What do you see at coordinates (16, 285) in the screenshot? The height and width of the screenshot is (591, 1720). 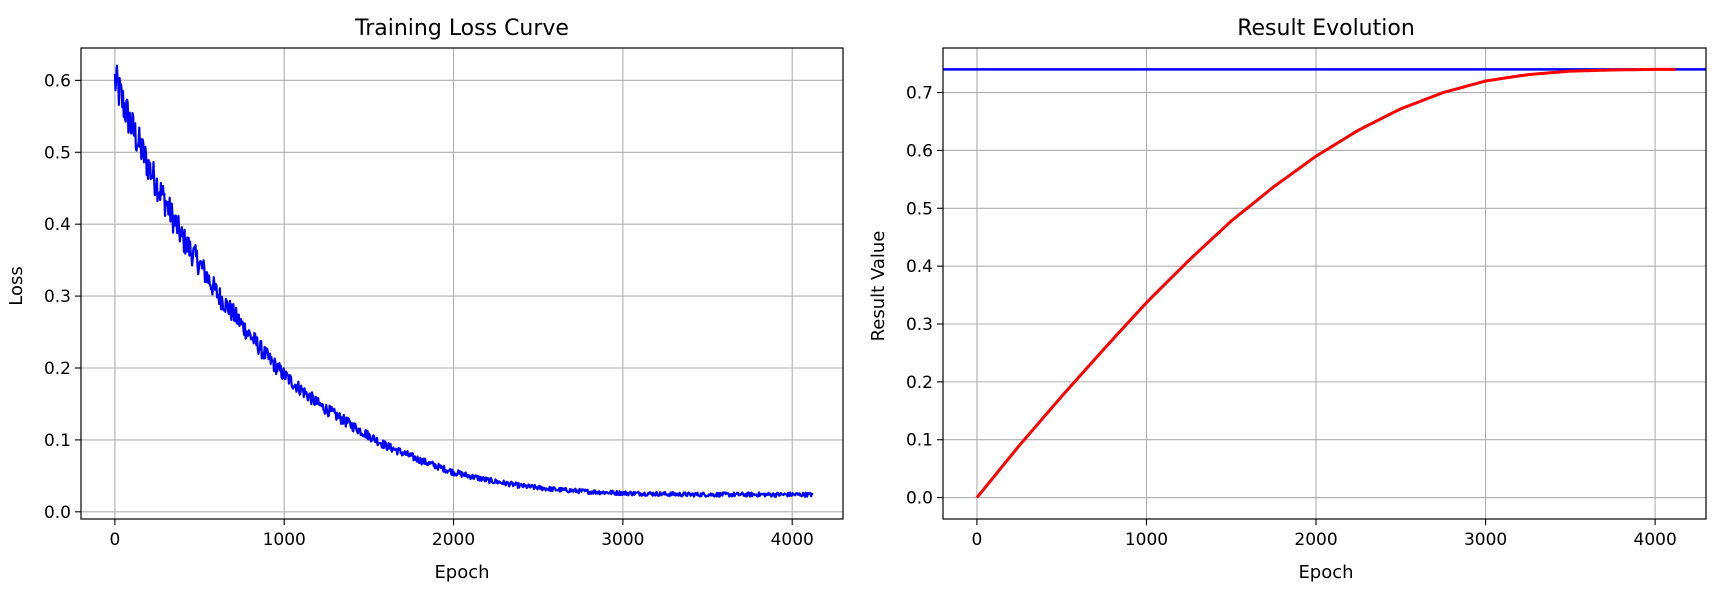 I see `loss-chart-ylabel: Loss` at bounding box center [16, 285].